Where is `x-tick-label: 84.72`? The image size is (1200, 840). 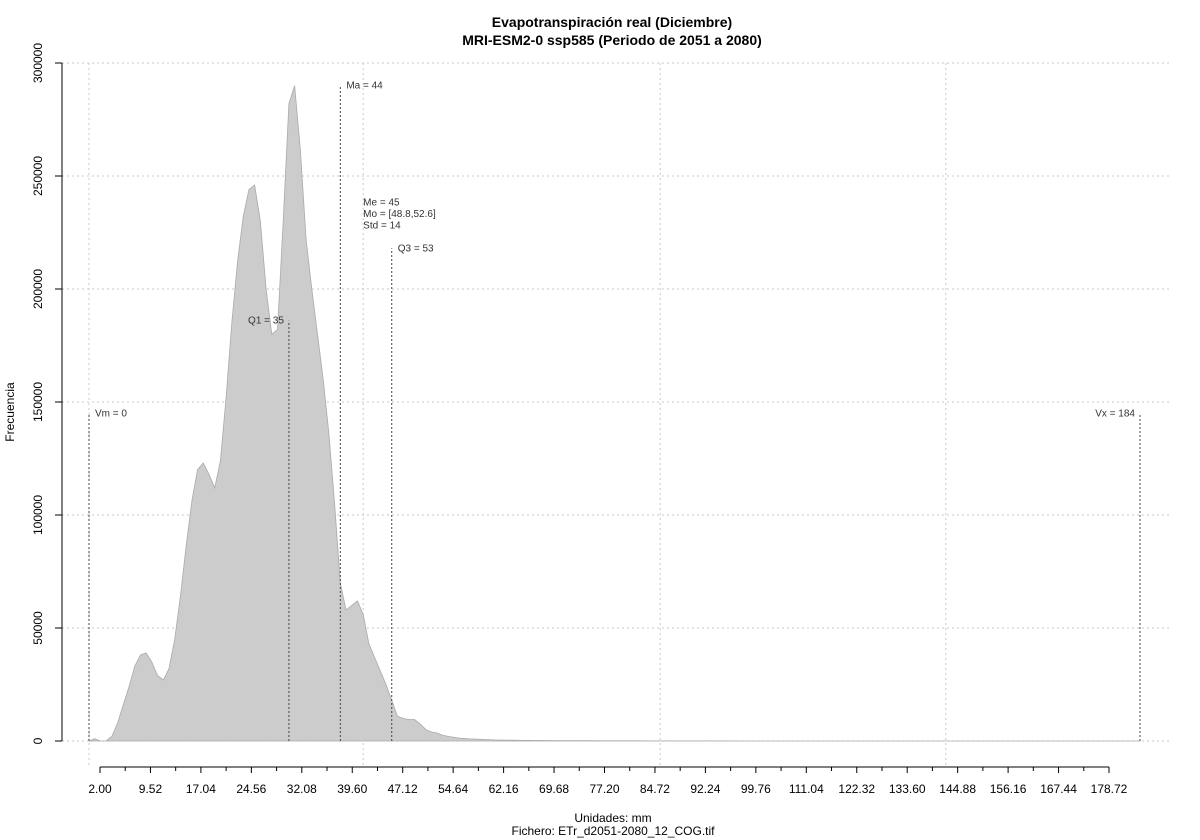
x-tick-label: 84.72 is located at coordinates (655, 789).